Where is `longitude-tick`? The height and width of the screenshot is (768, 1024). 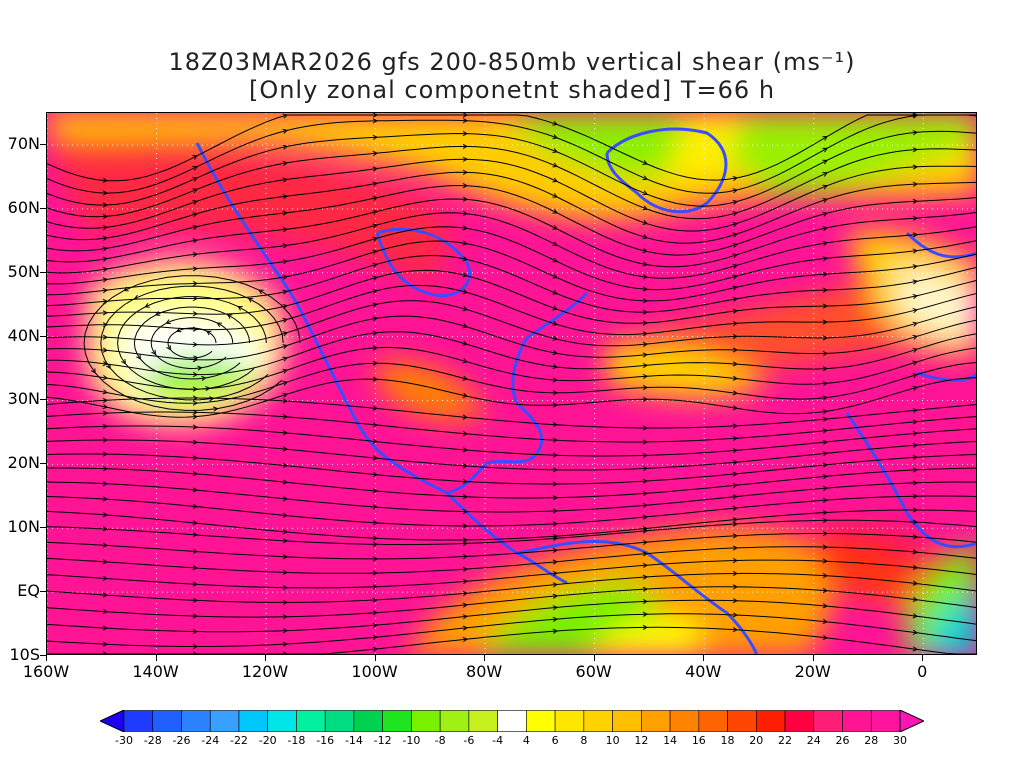 longitude-tick is located at coordinates (46, 658).